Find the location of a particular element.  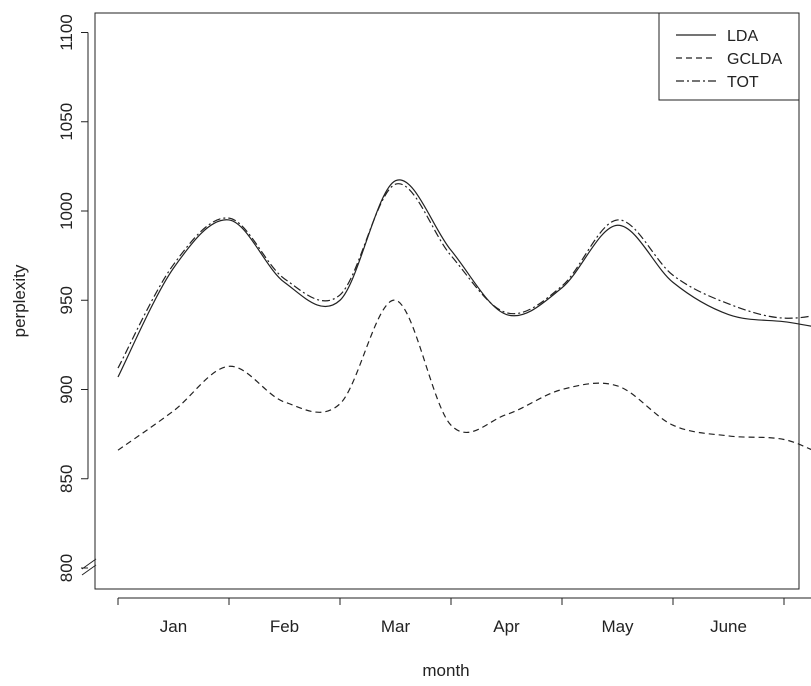

x-tick-label: Feb is located at coordinates (284, 626).